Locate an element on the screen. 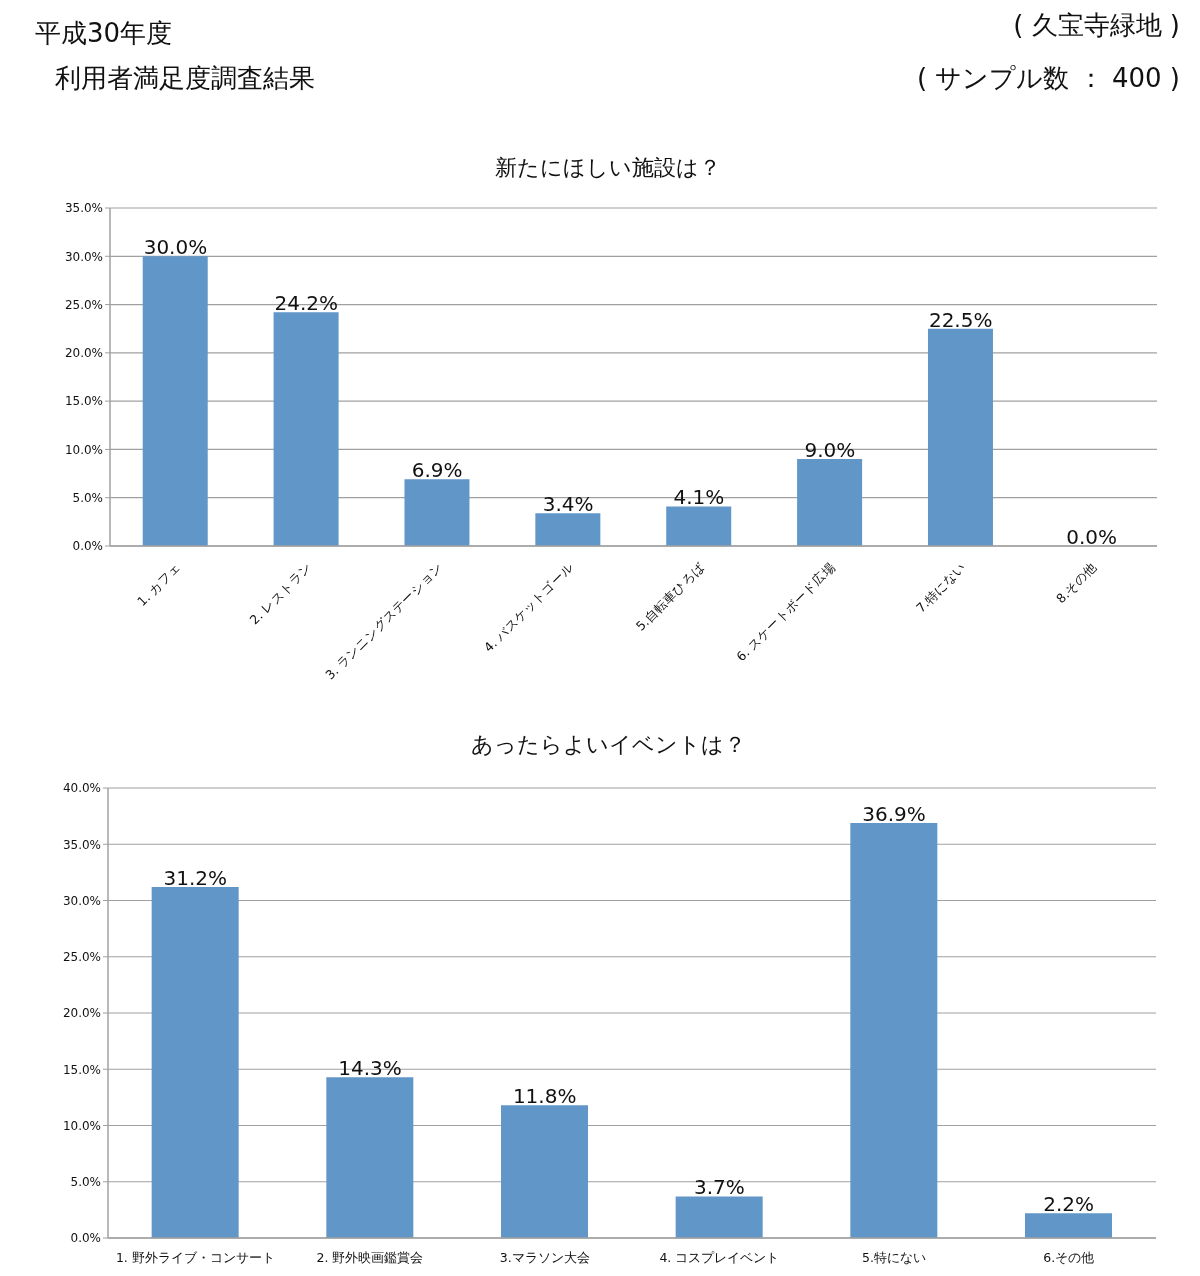 Image resolution: width=1200 pixels, height=1276 pixels. chart-title: 新たにほしい施設は？ is located at coordinates (608, 168).